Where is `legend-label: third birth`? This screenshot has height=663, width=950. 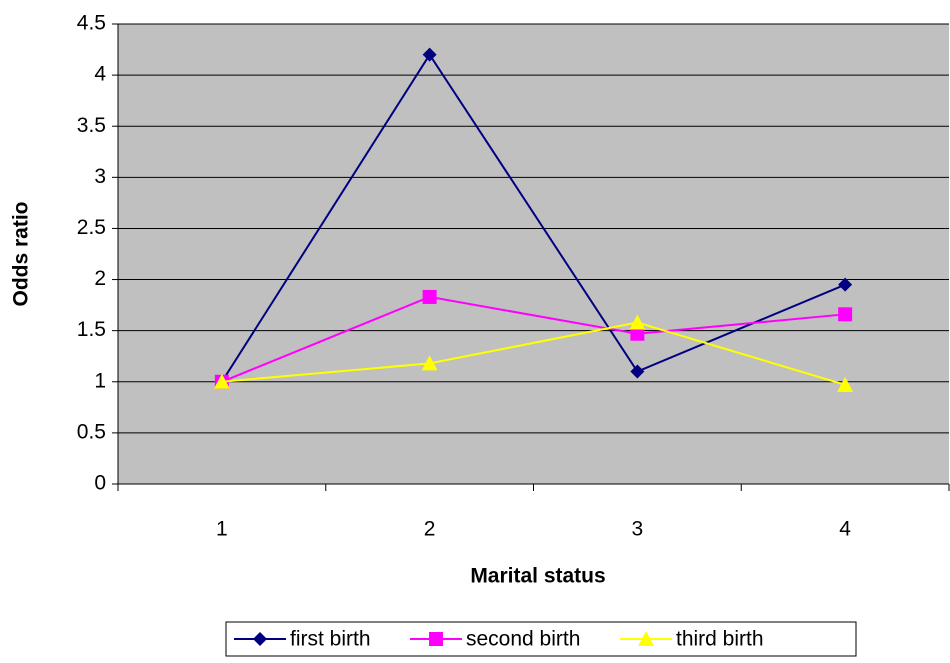 legend-label: third birth is located at coordinates (720, 639).